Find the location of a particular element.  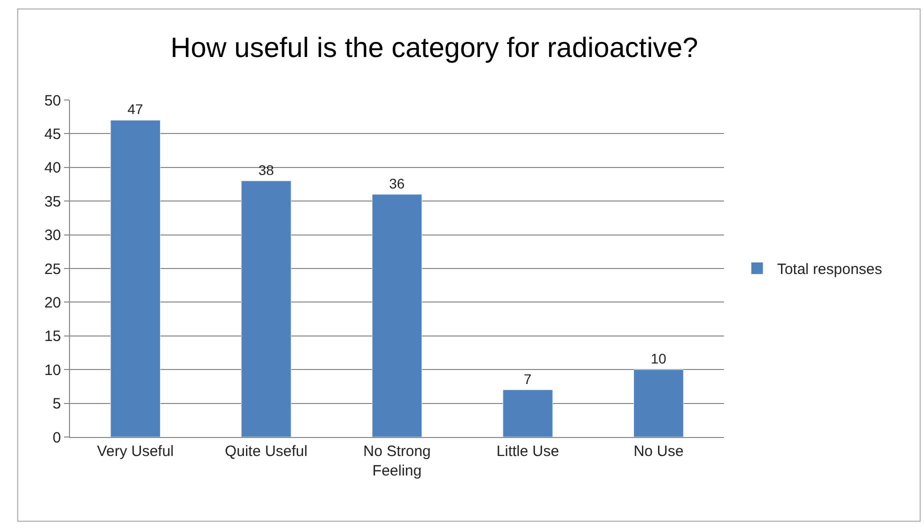

y-tick-label: 10 is located at coordinates (52, 370).